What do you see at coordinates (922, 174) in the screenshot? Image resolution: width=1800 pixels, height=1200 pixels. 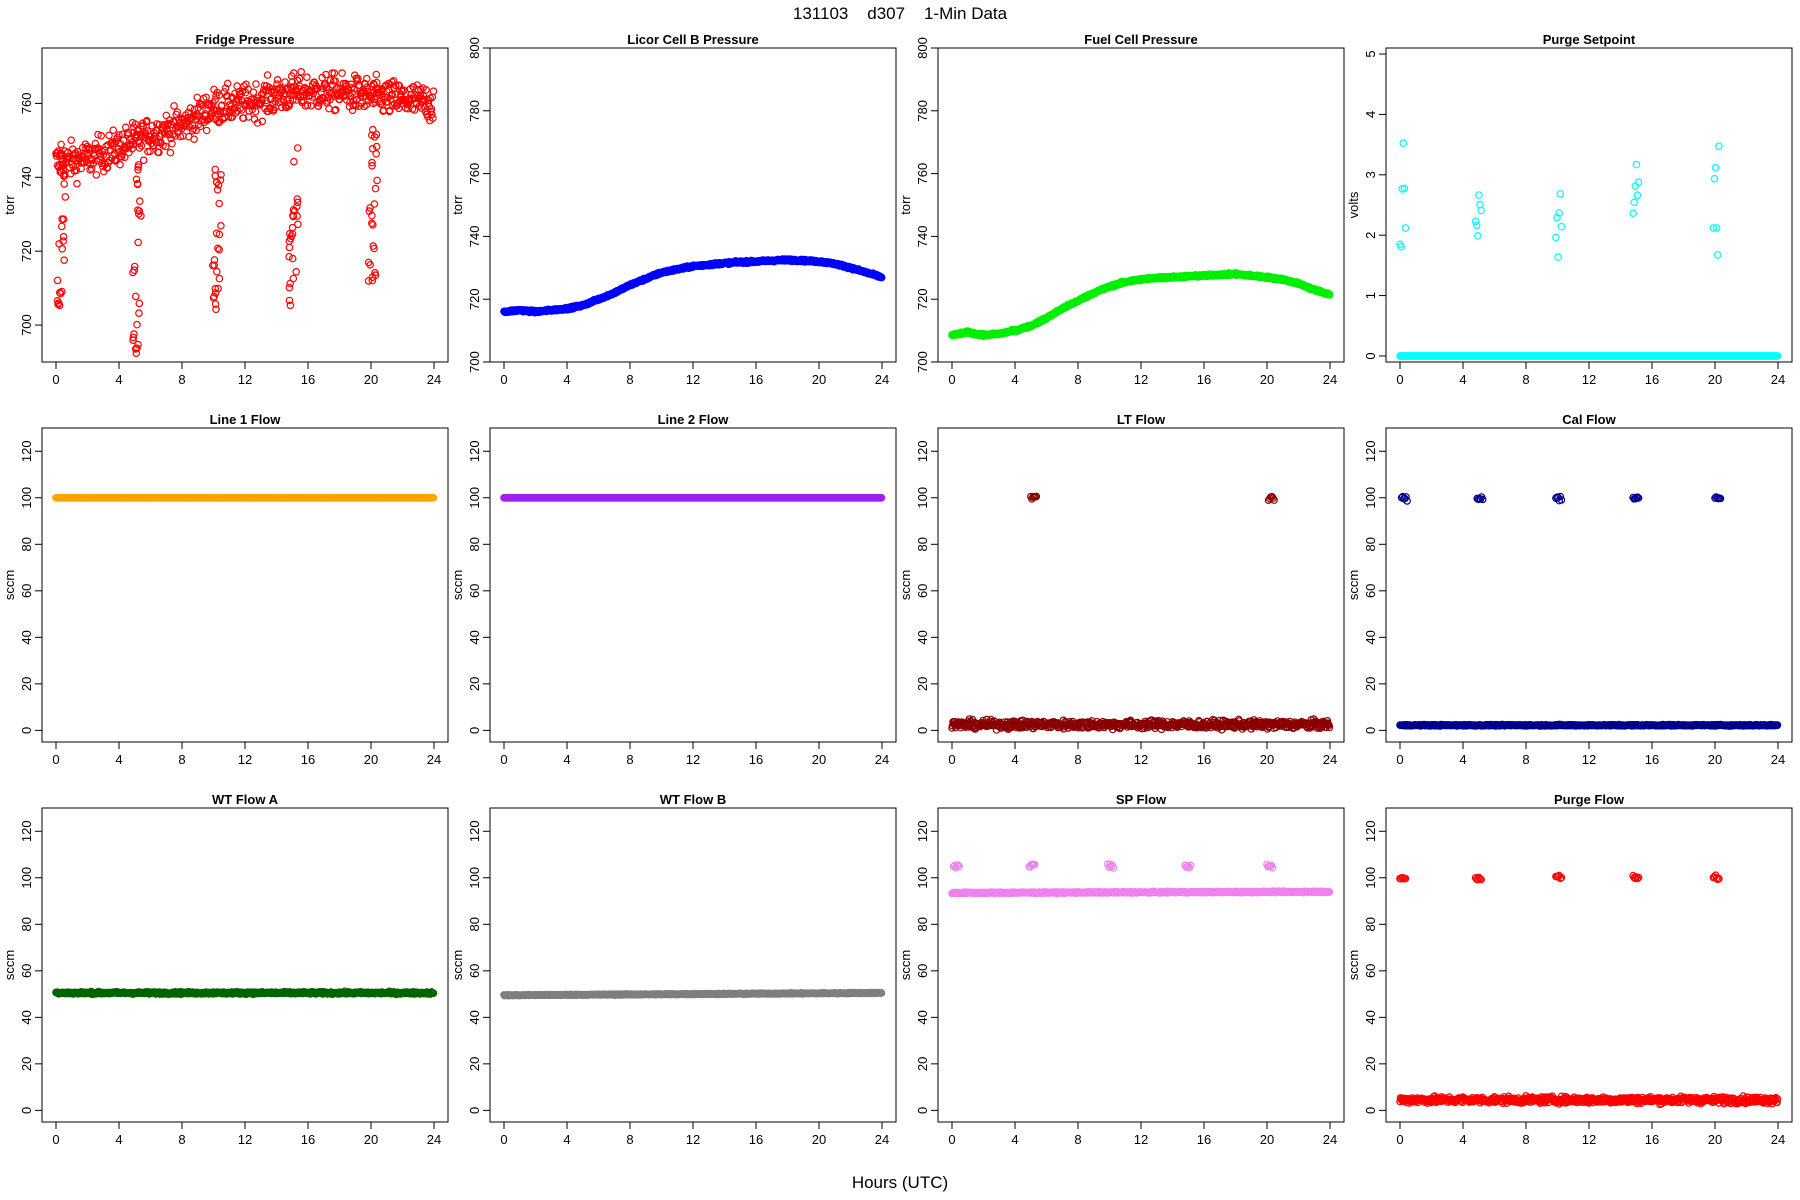 I see `y-tick-label: 760` at bounding box center [922, 174].